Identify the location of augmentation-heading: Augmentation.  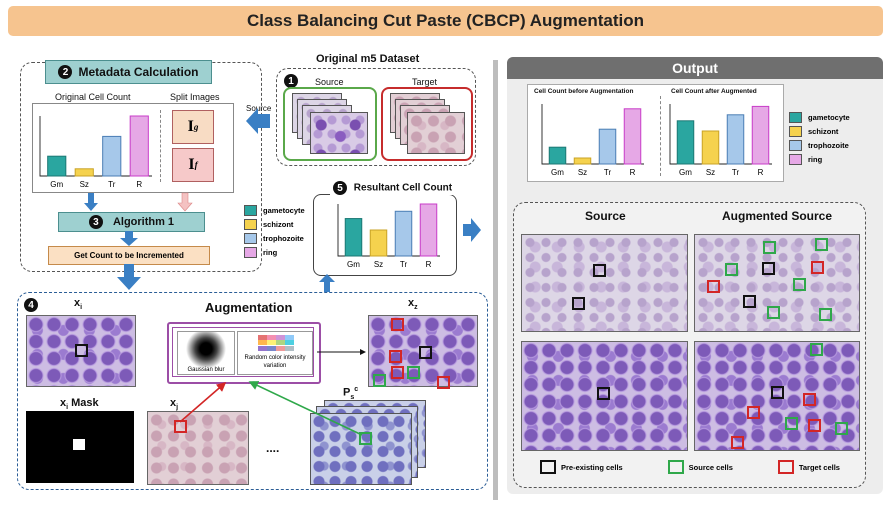
(249, 307).